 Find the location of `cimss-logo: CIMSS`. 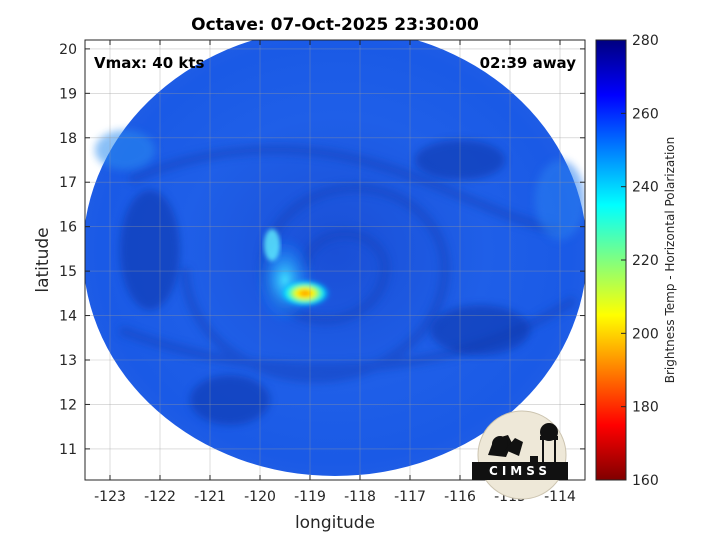

cimss-logo: CIMSS is located at coordinates (520, 455).